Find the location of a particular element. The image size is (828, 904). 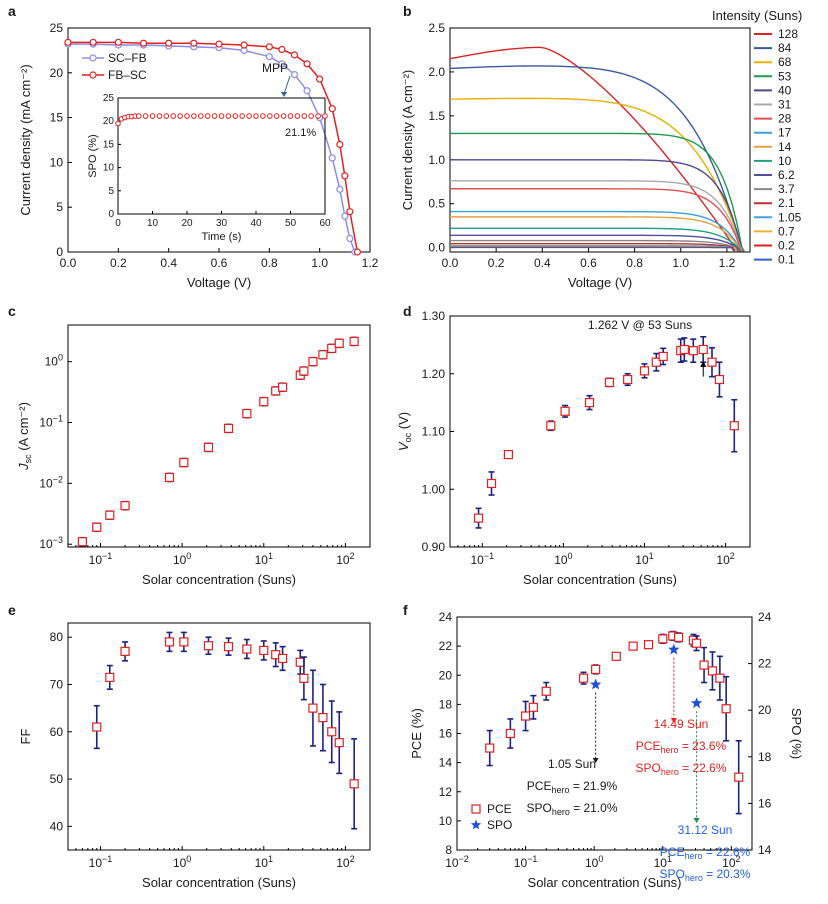

panel-c-x-label: 10−1 is located at coordinates (101, 559).